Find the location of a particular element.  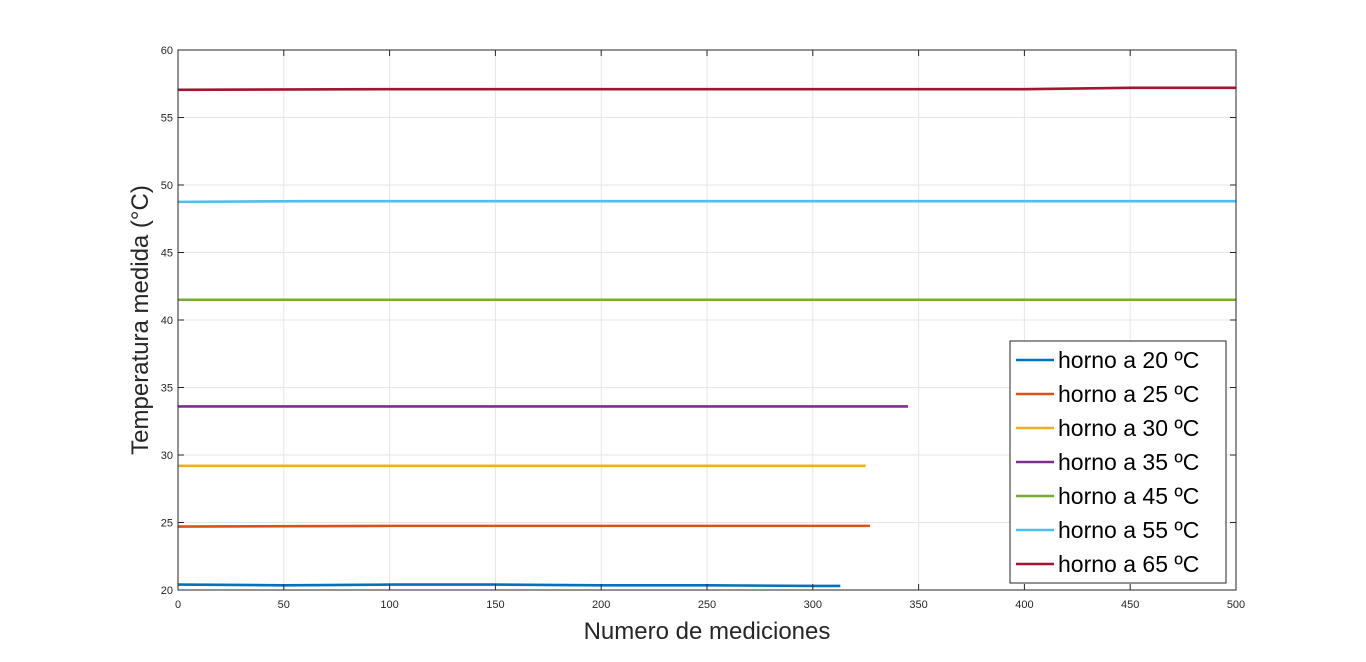

x-tick-label-8: 400 is located at coordinates (1024, 605).